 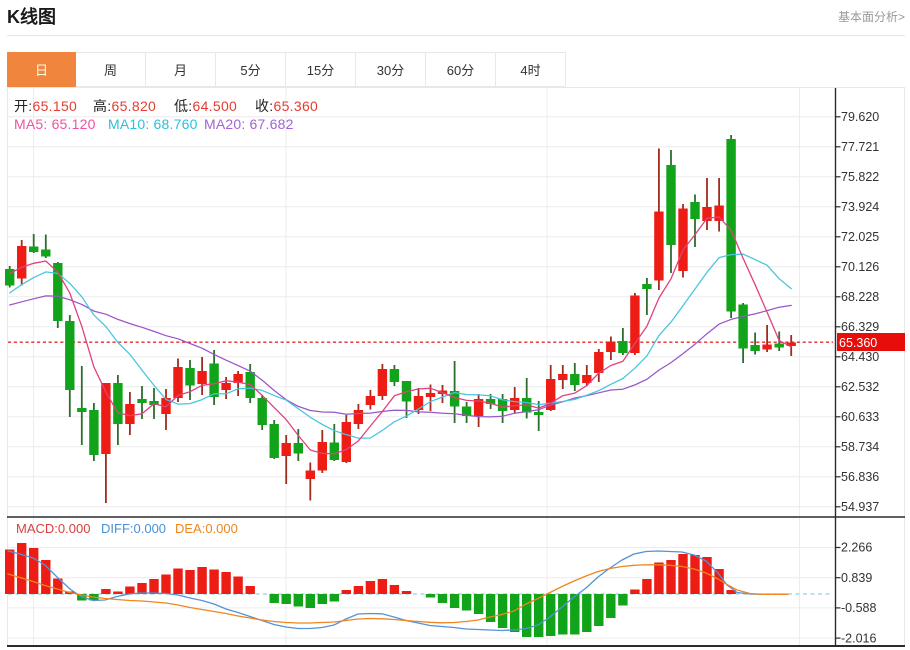 I want to click on svg-text: 54.937, so click(x=860, y=507).